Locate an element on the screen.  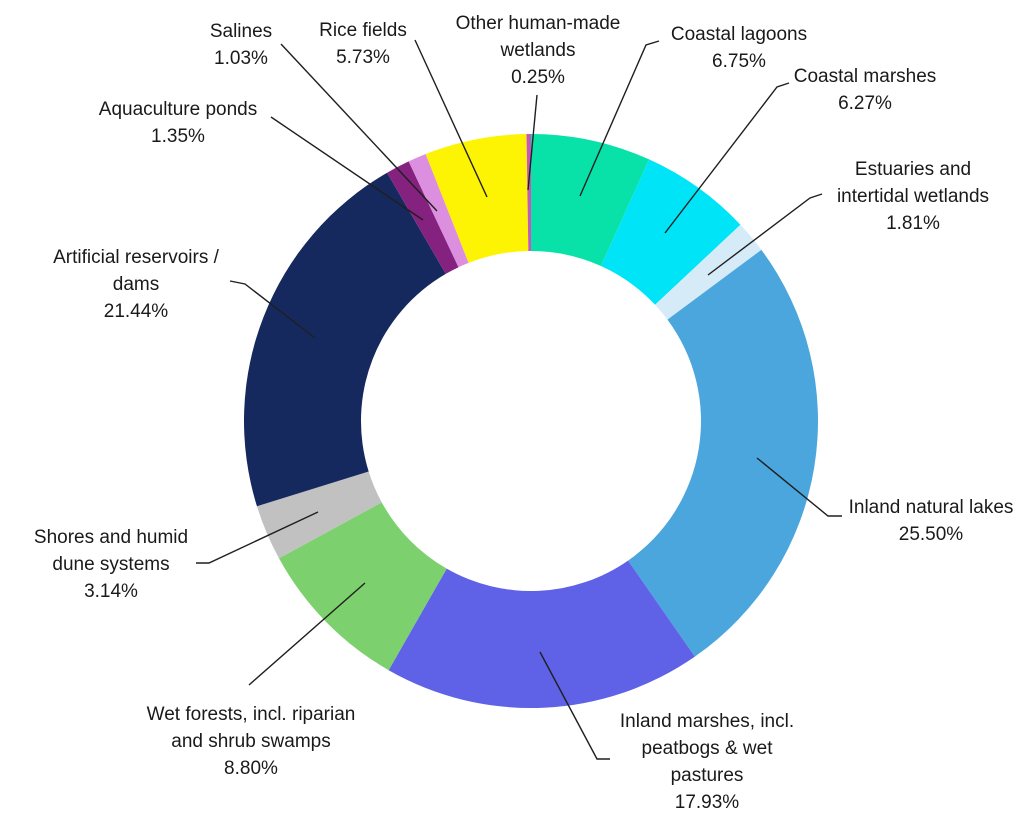
slice-rice-fields is located at coordinates (477, 198).